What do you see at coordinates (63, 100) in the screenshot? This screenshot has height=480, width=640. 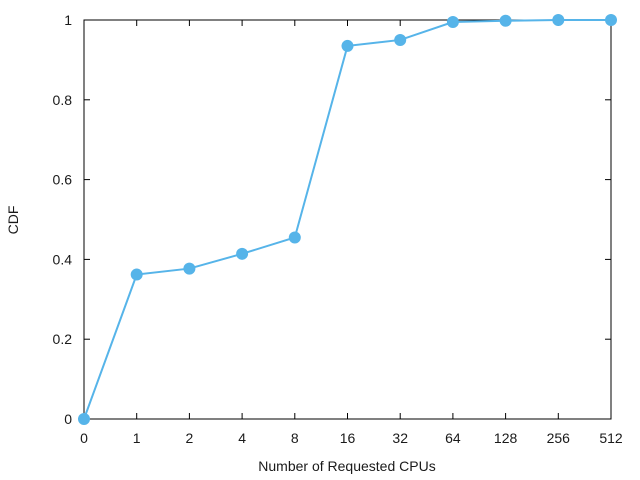 I see `y-tick-label: 0.8` at bounding box center [63, 100].